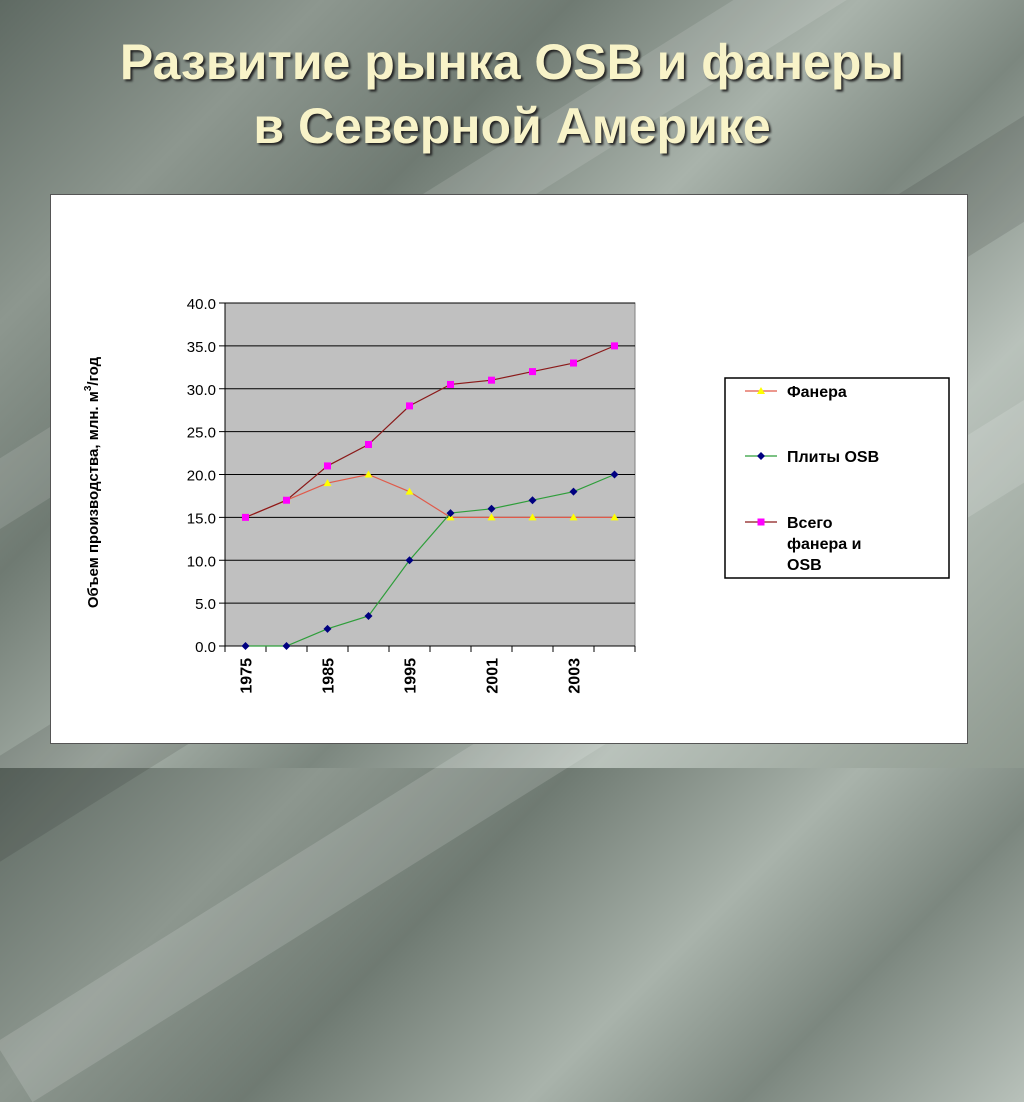  Describe the element at coordinates (247, 676) in the screenshot. I see `x-tick-label: 1975` at that location.